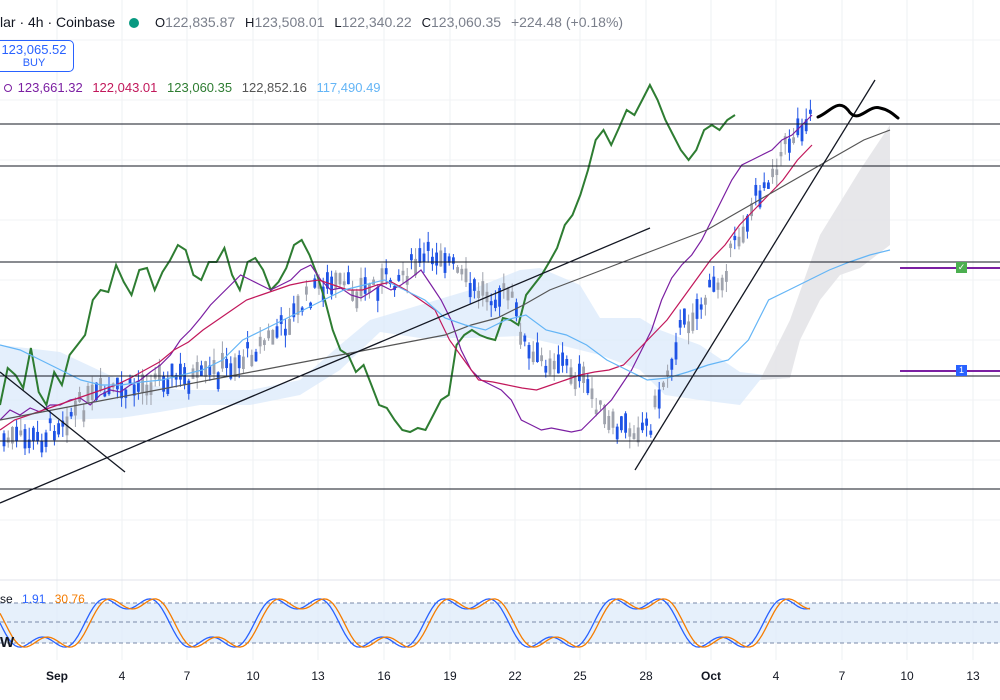  What do you see at coordinates (961, 370) in the screenshot?
I see `number-icon: 1` at bounding box center [961, 370].